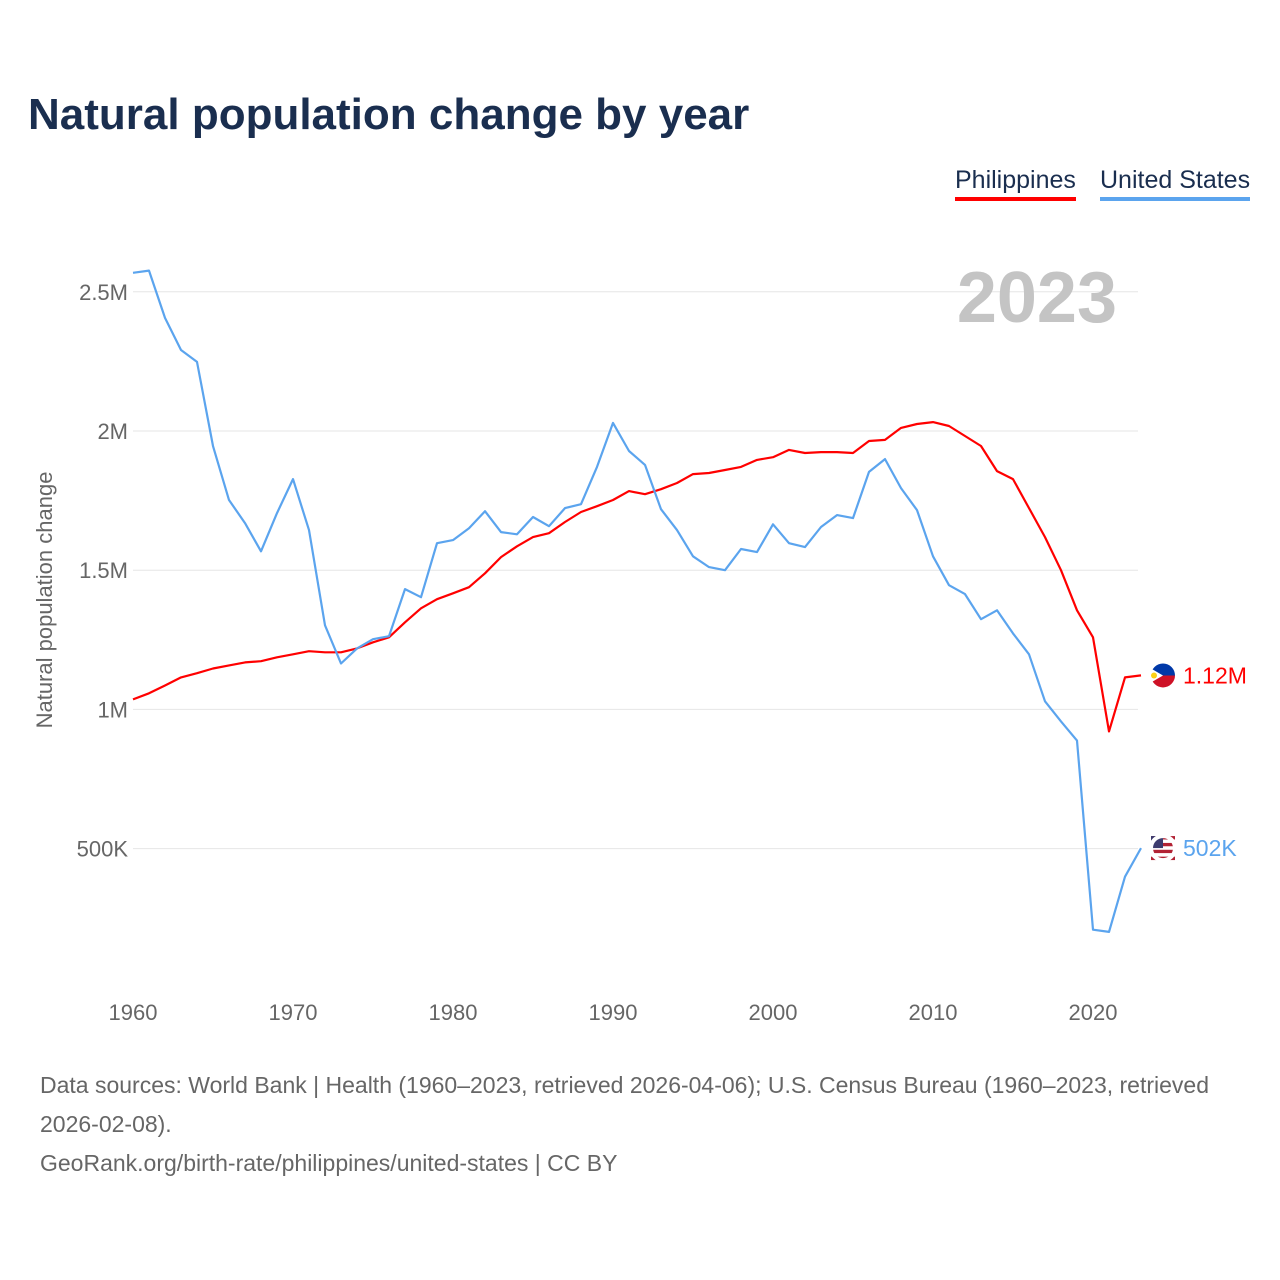 Image resolution: width=1280 pixels, height=1280 pixels. I want to click on legend-united-states: United States, so click(1175, 183).